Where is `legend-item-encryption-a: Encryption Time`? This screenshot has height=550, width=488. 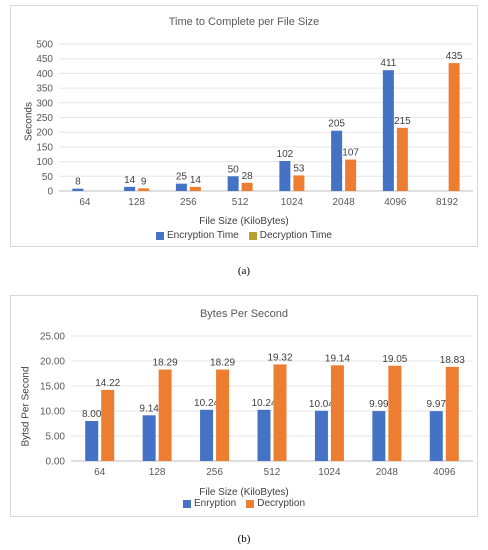
legend-item-encryption-a: Encryption Time is located at coordinates (197, 235).